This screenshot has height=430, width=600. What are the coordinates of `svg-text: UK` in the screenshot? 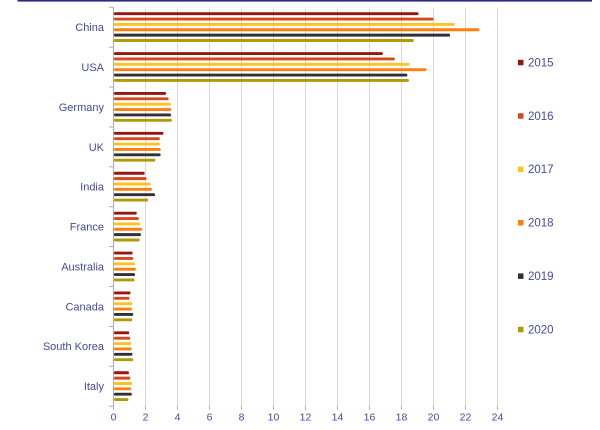 It's located at (97, 148).